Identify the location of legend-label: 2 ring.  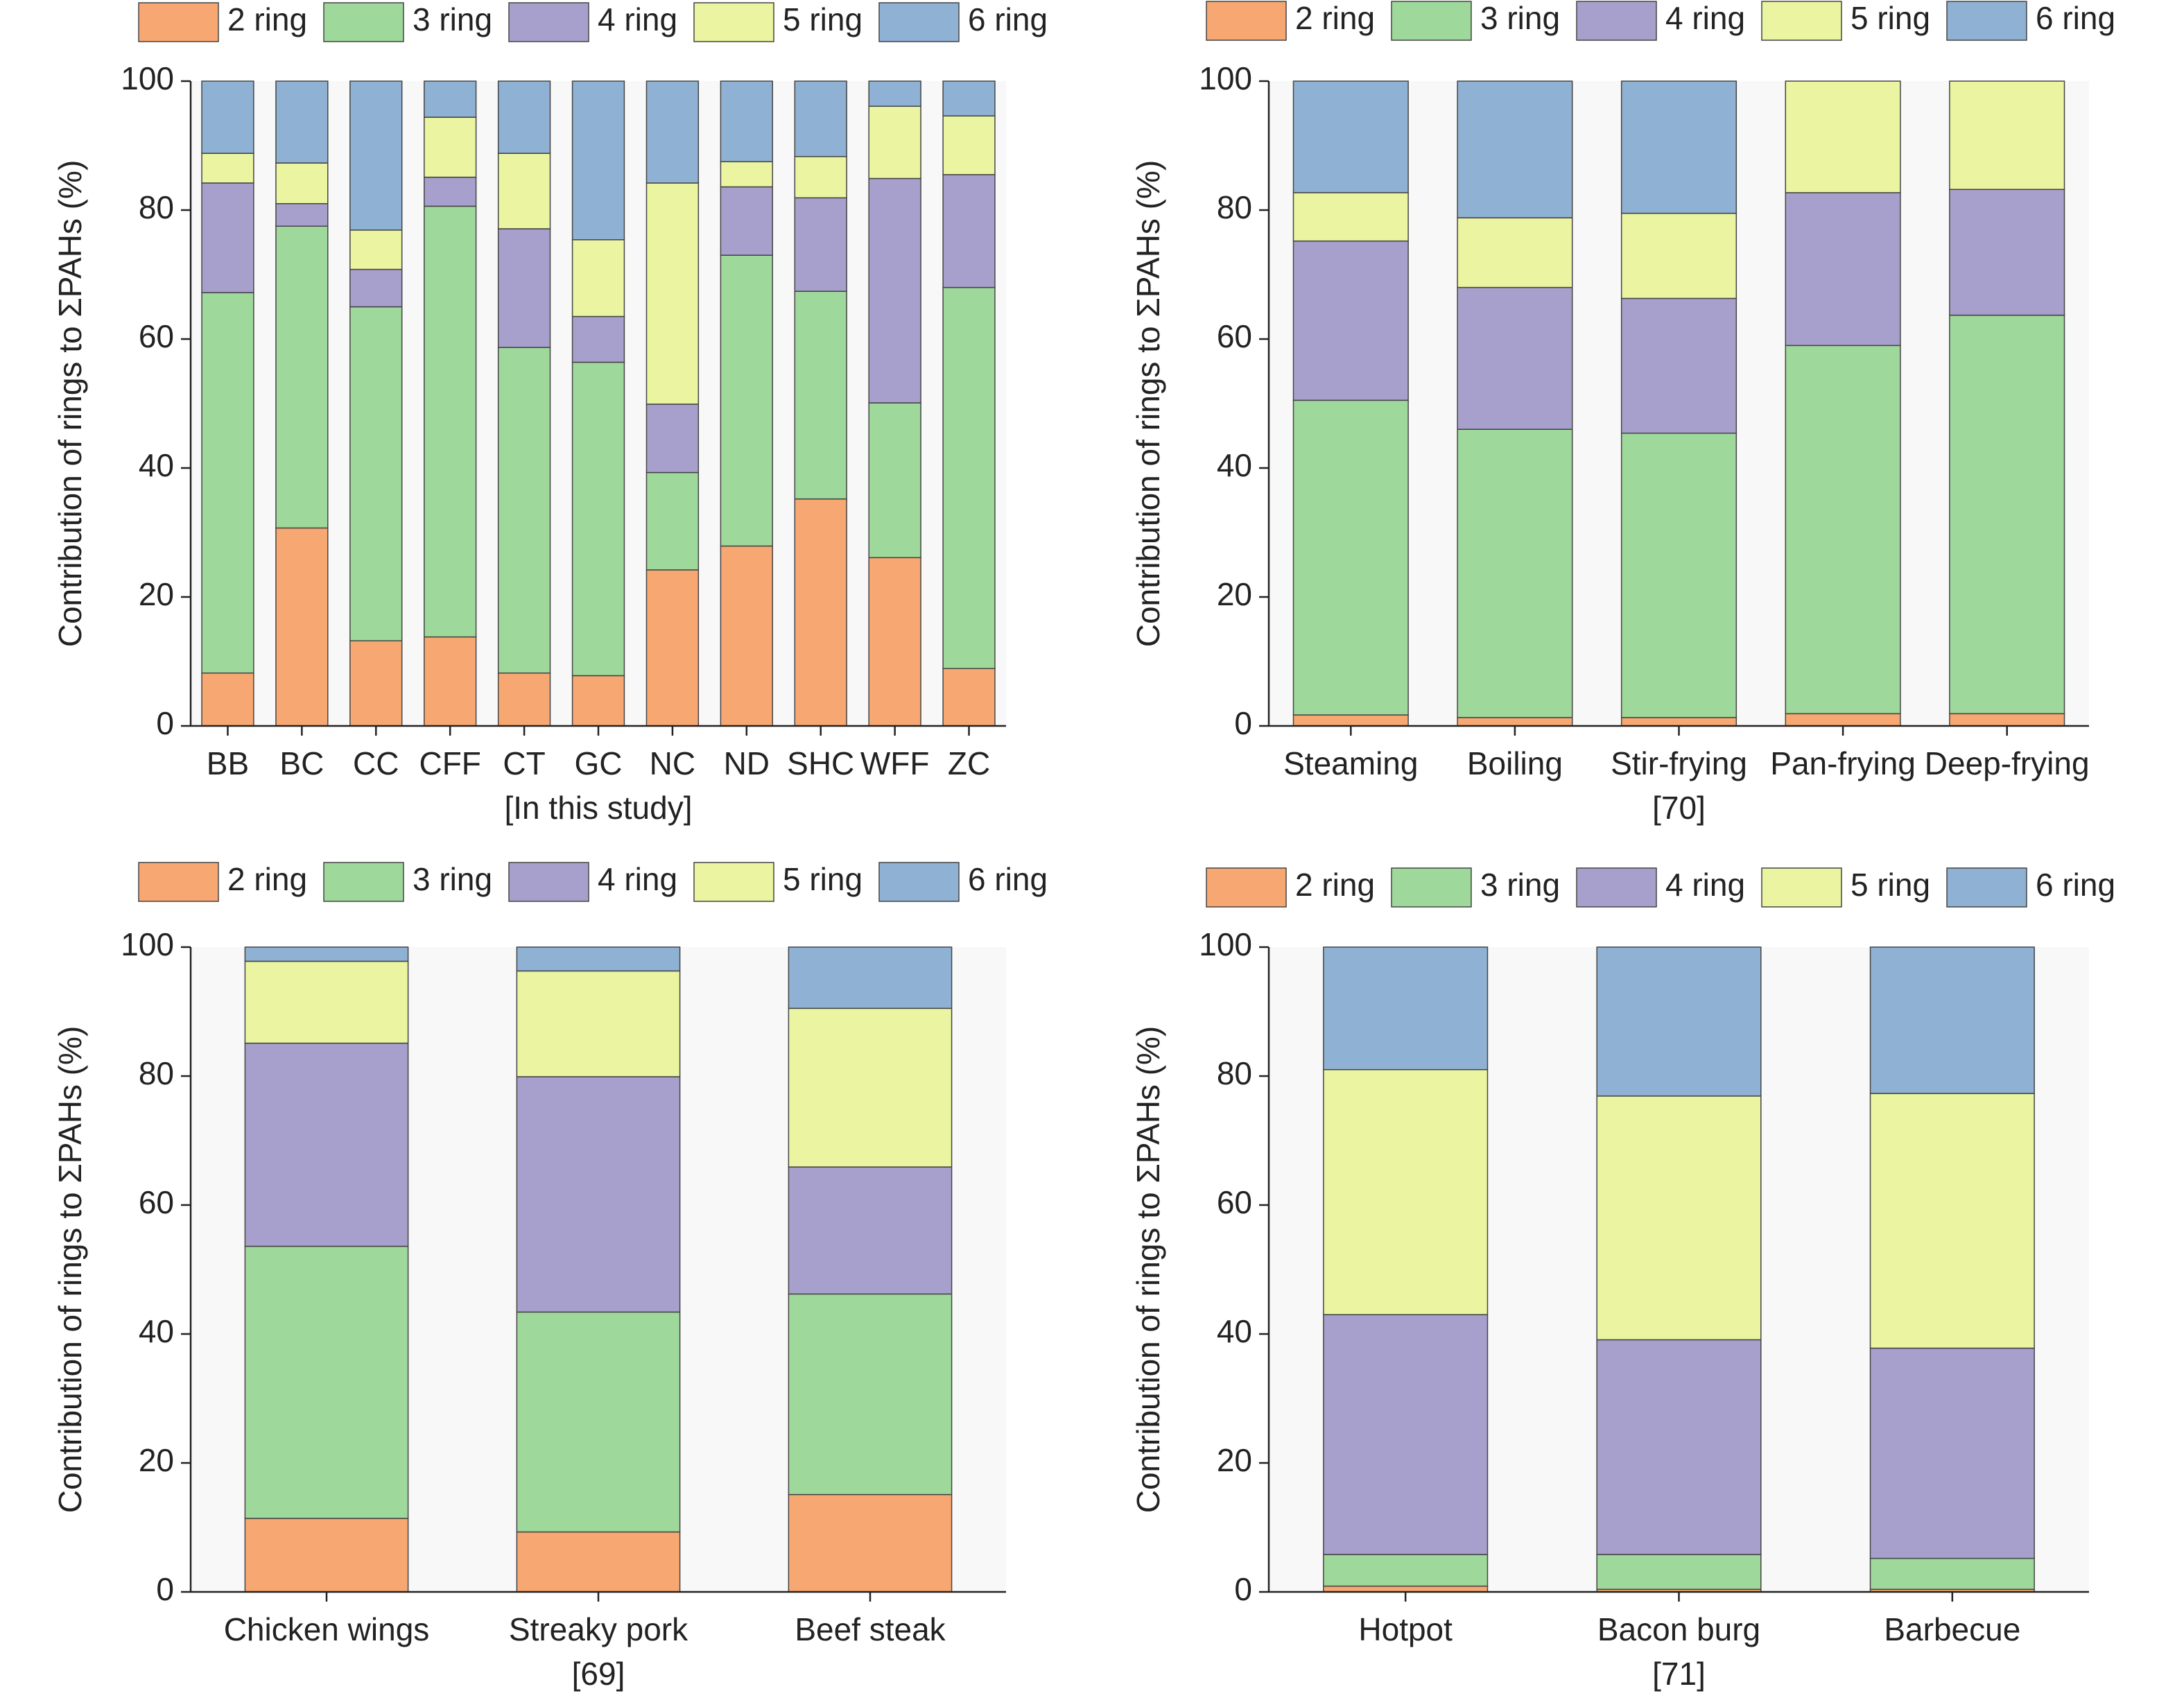
(1335, 885).